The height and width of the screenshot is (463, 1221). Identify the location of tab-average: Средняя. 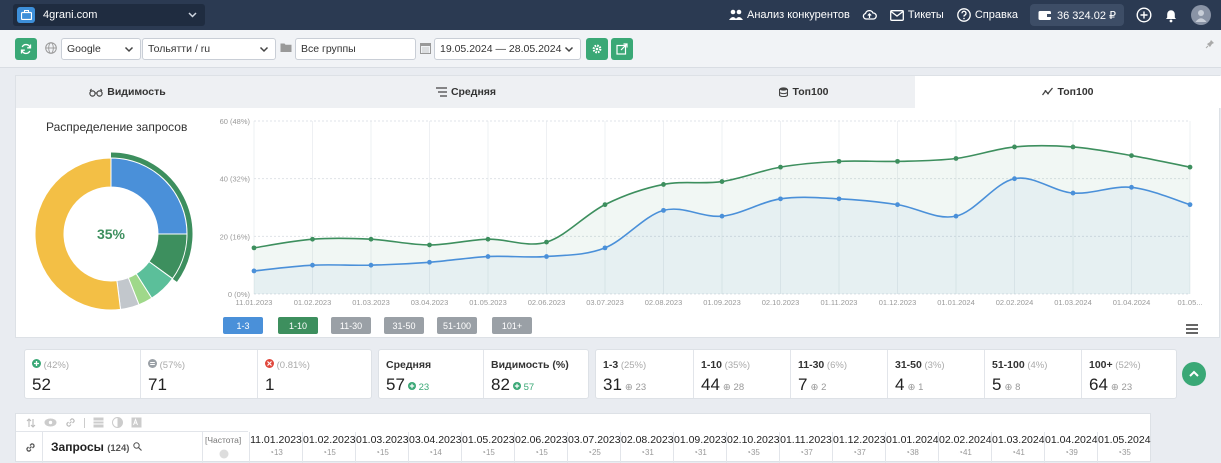
(466, 92).